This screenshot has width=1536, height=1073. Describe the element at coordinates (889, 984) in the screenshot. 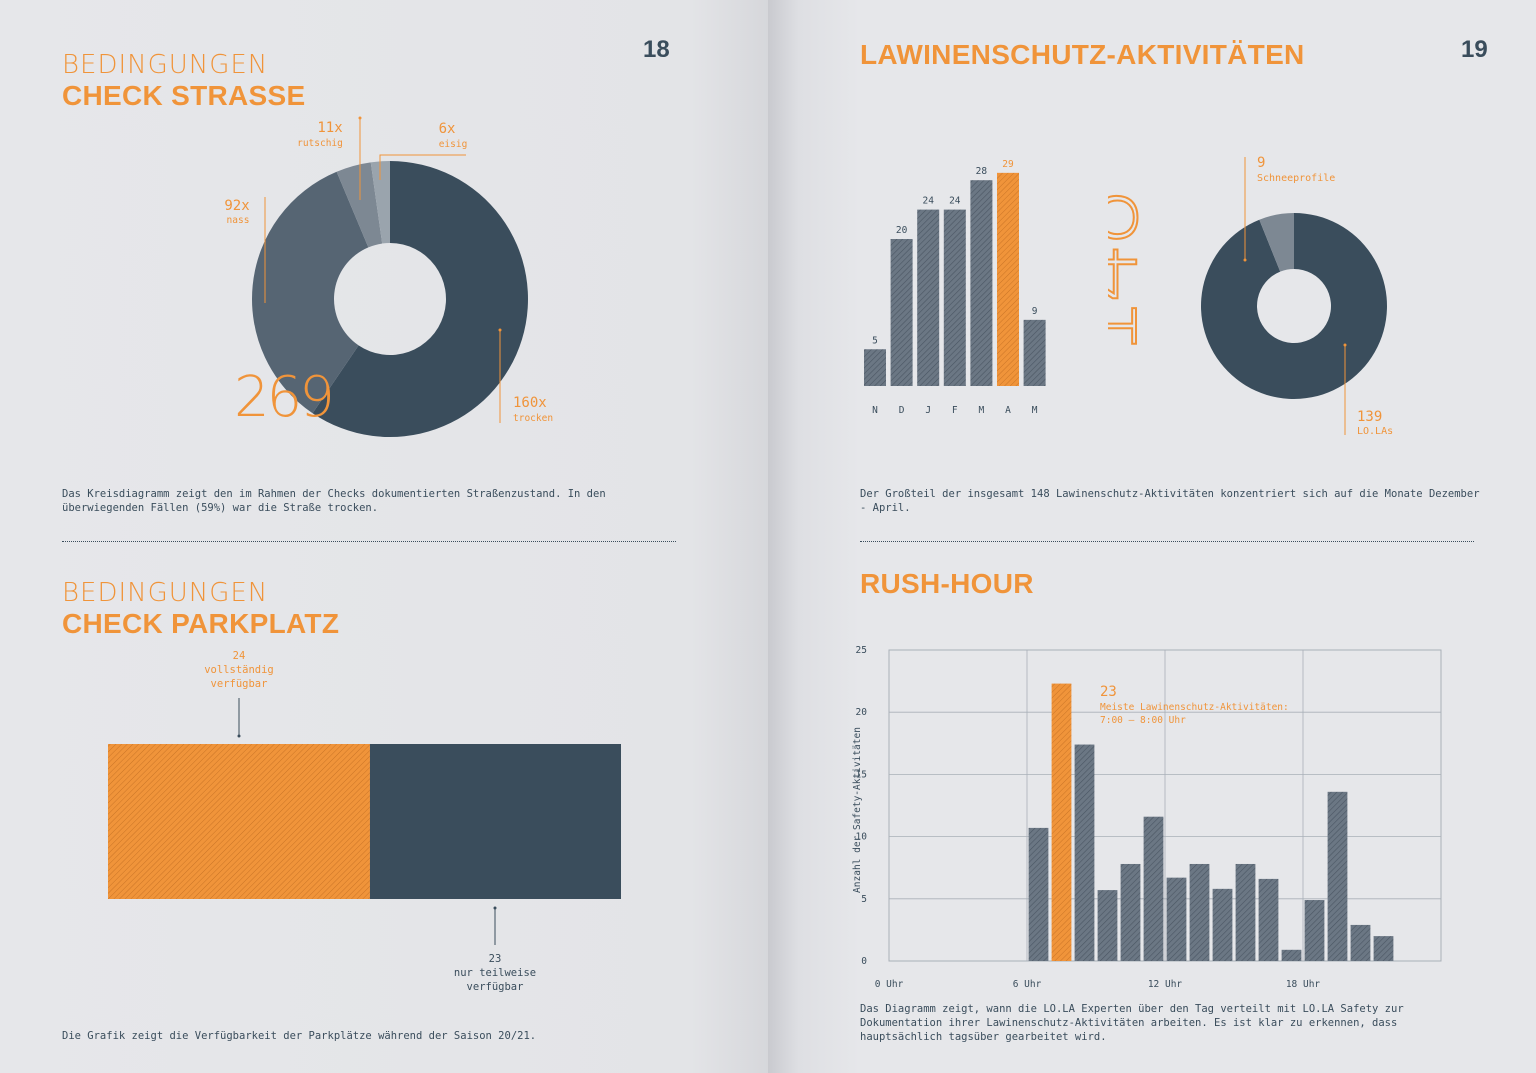

I see `rush-x-tick: 0 Uhr` at that location.